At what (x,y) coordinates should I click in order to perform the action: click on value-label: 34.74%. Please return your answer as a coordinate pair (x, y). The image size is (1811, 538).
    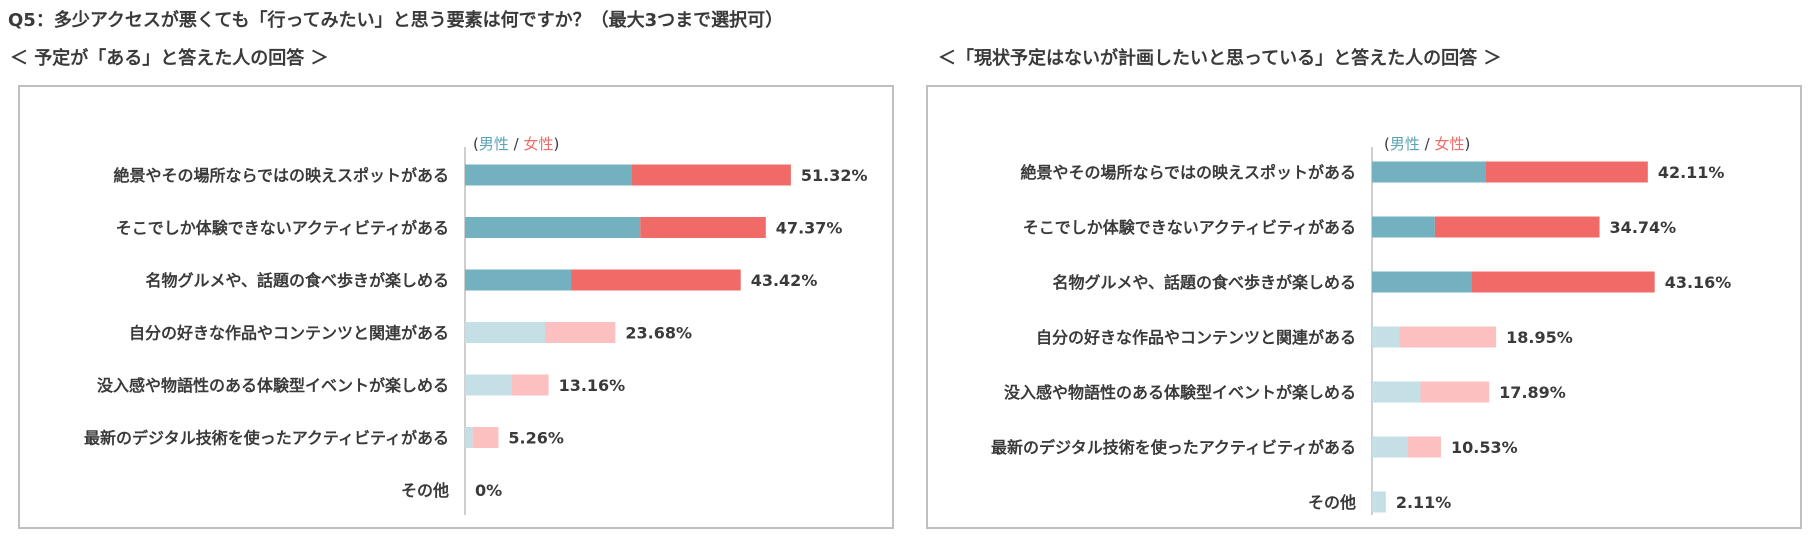
    Looking at the image, I should click on (1643, 227).